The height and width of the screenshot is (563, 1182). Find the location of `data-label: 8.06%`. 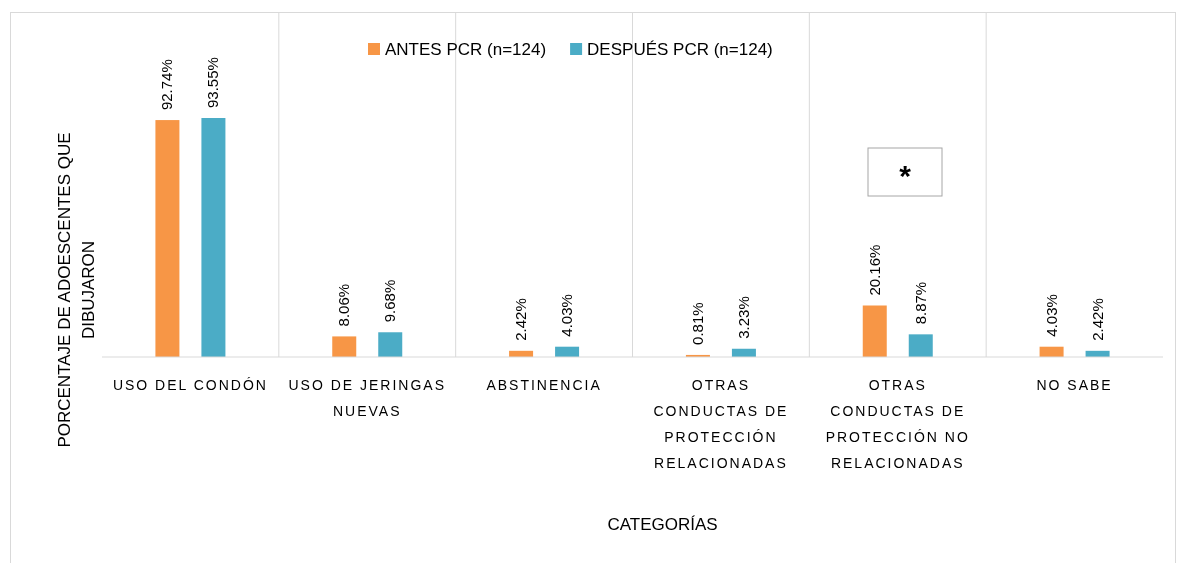

data-label: 8.06% is located at coordinates (344, 305).